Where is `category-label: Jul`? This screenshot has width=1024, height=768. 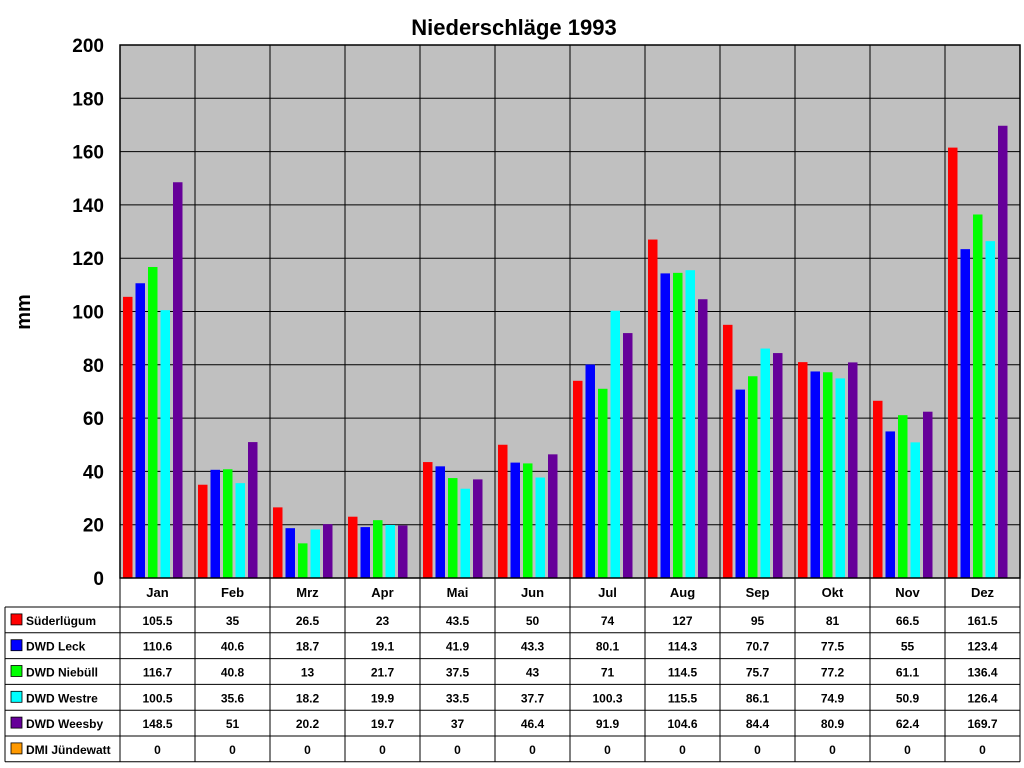
category-label: Jul is located at coordinates (607, 592).